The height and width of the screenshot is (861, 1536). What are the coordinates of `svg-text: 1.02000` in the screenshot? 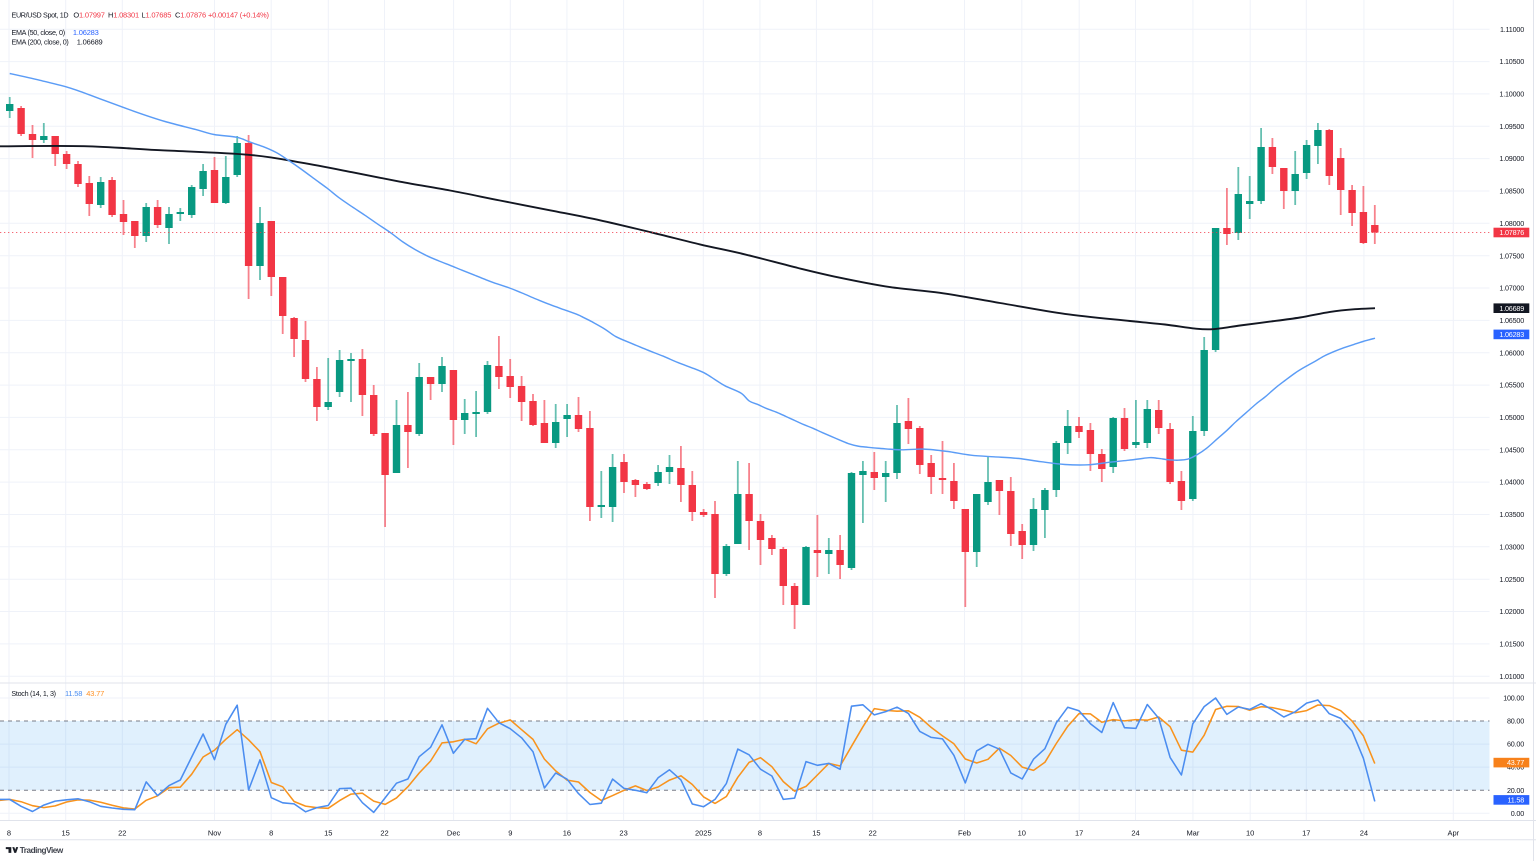 It's located at (1511, 611).